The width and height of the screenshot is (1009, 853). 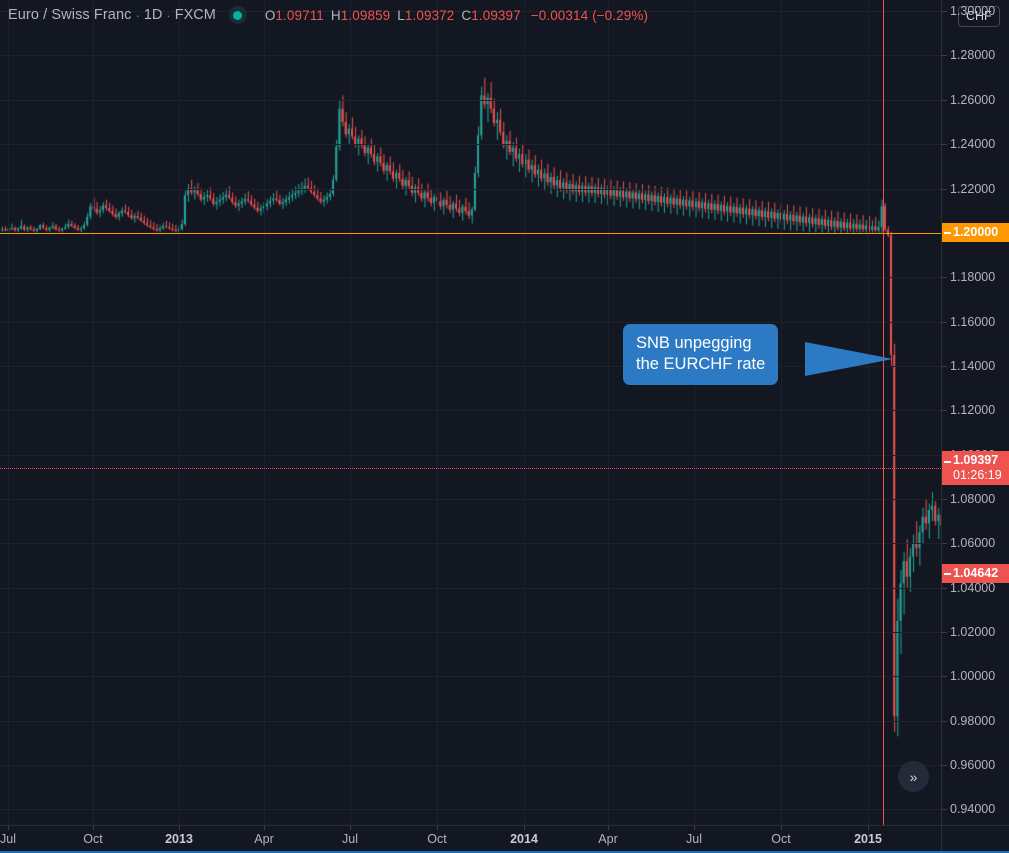 What do you see at coordinates (701, 363) in the screenshot?
I see `callout-line-2: the EURCHF rate` at bounding box center [701, 363].